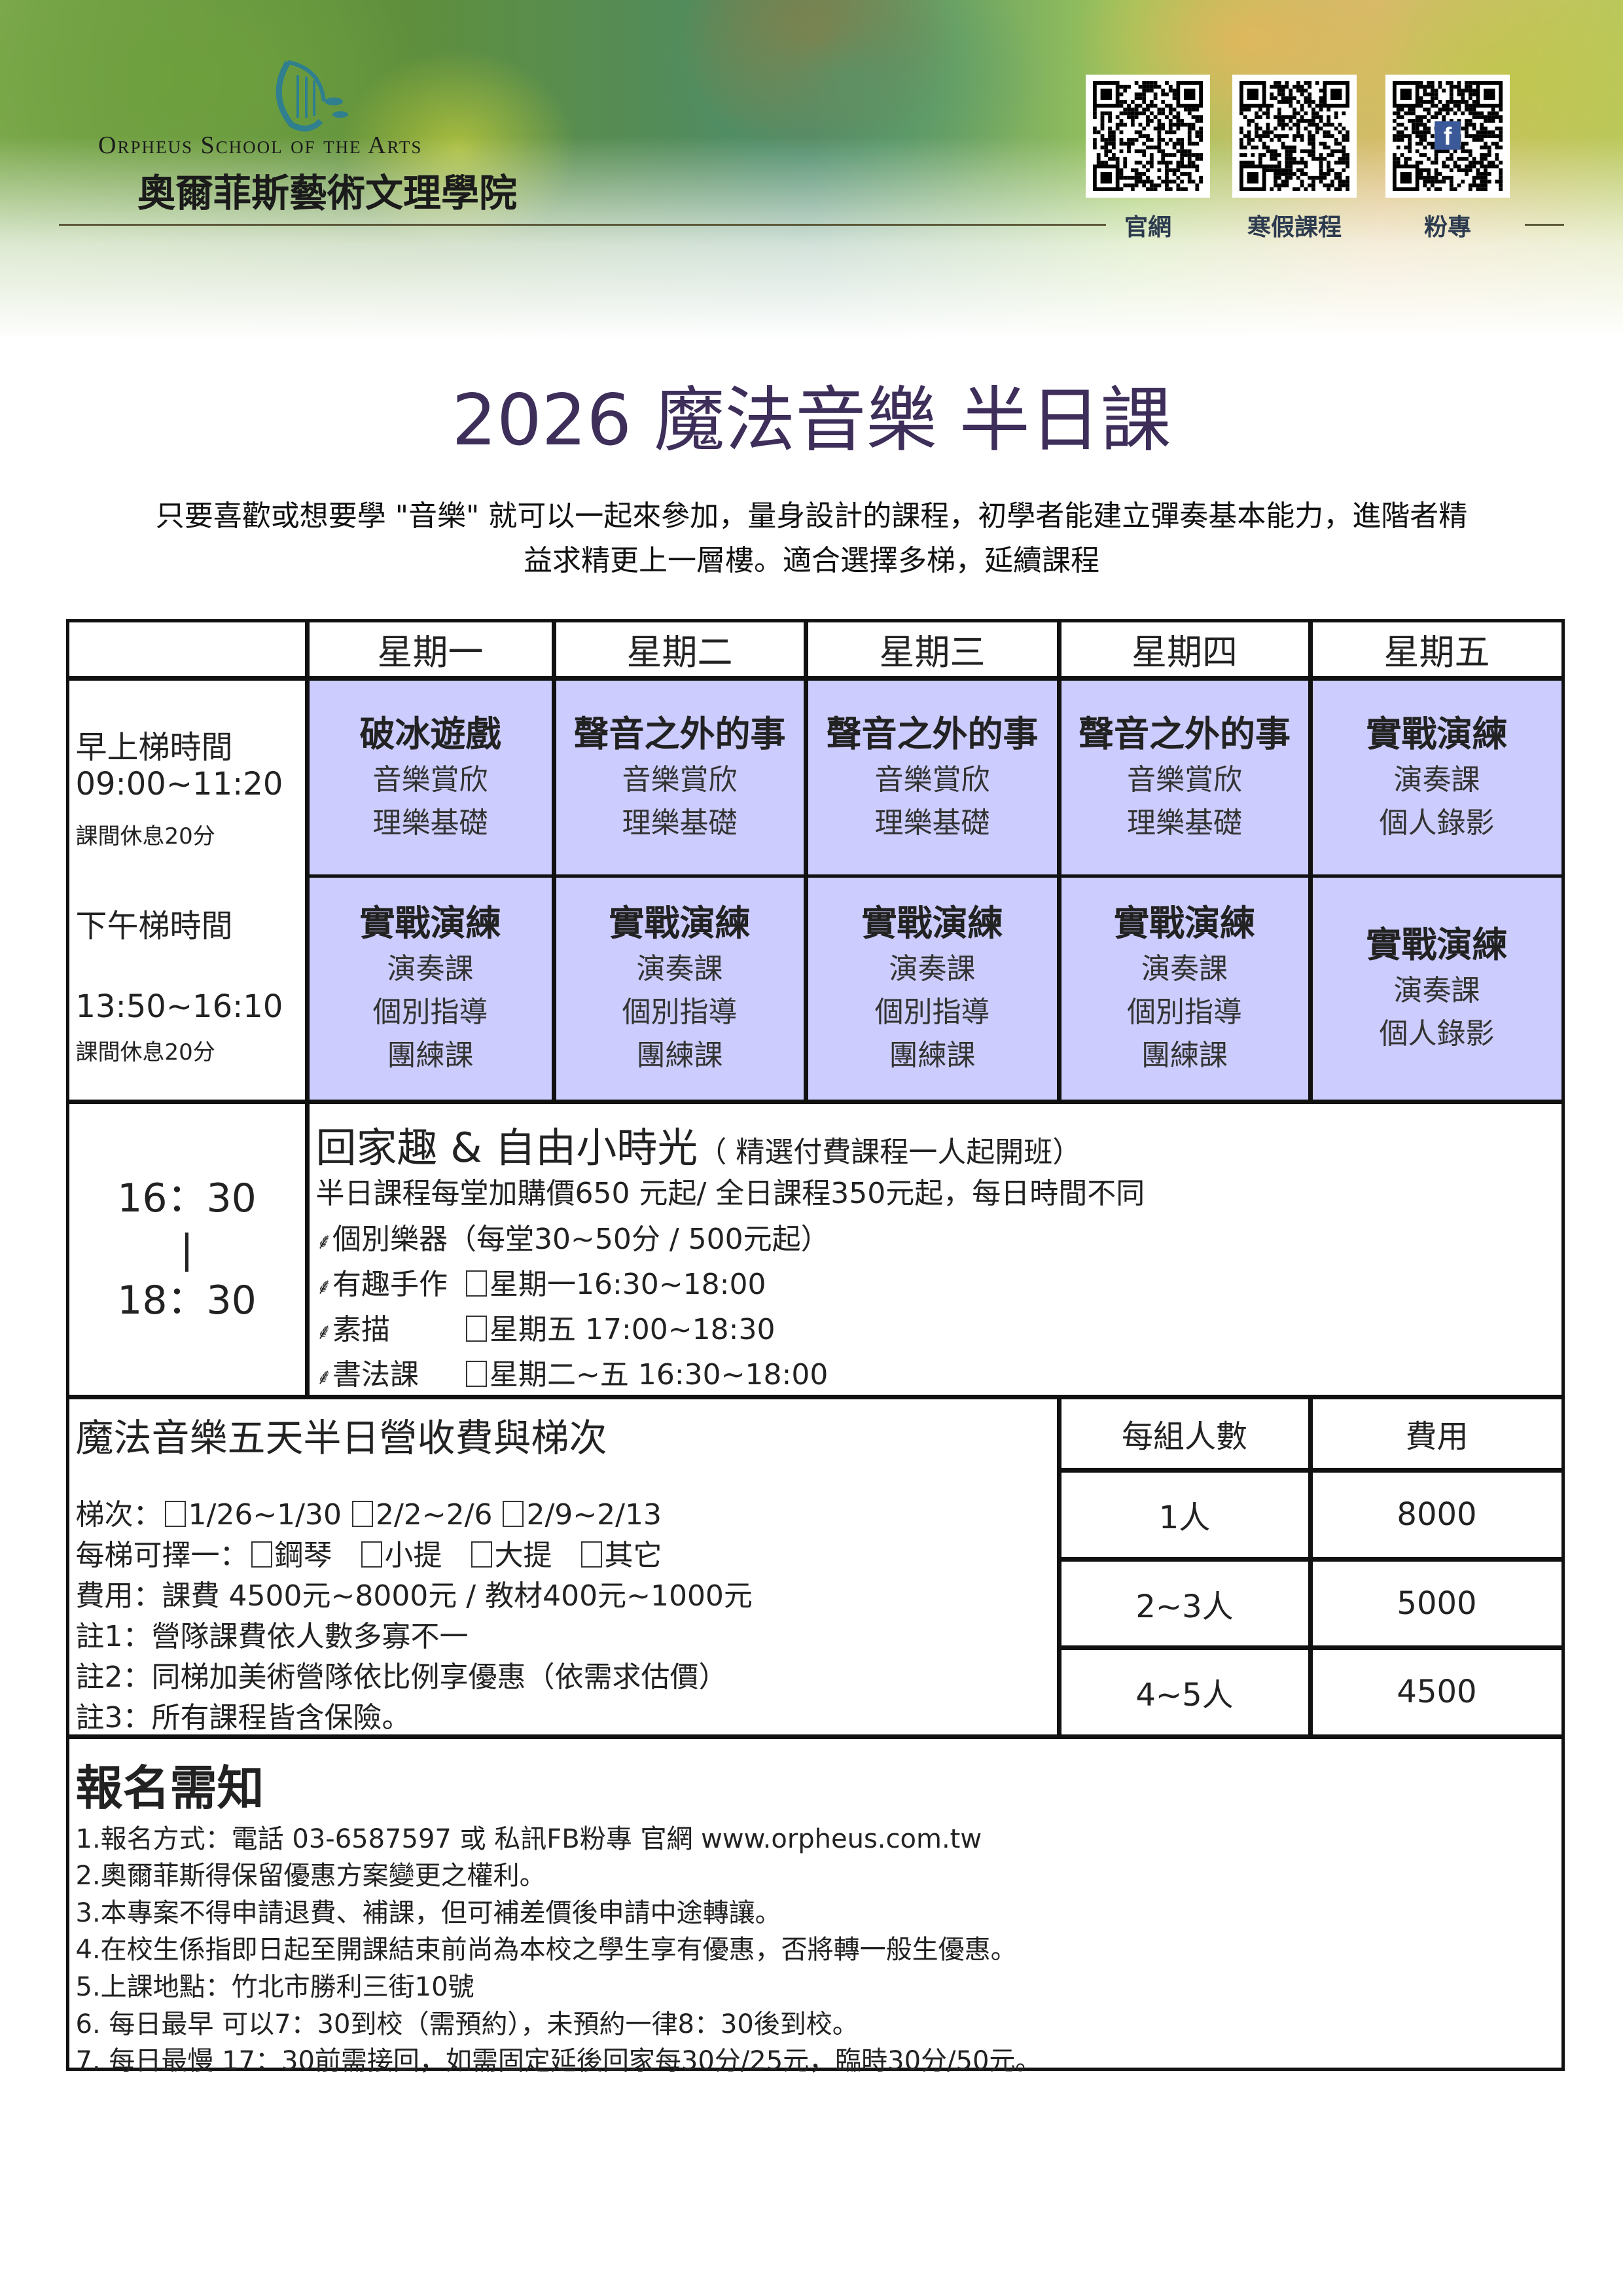 The width and height of the screenshot is (1623, 2296). What do you see at coordinates (303, 1555) in the screenshot?
I see `instrument-option: 鋼琴` at bounding box center [303, 1555].